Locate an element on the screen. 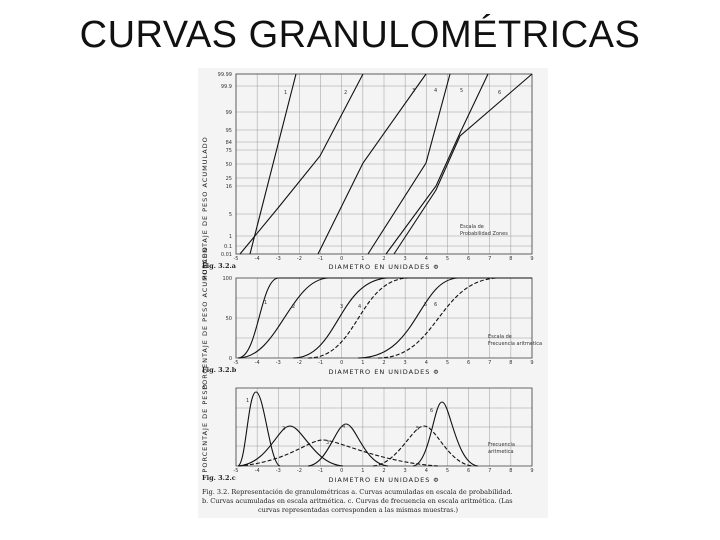  panel-a-curves is located at coordinates (386, 164).